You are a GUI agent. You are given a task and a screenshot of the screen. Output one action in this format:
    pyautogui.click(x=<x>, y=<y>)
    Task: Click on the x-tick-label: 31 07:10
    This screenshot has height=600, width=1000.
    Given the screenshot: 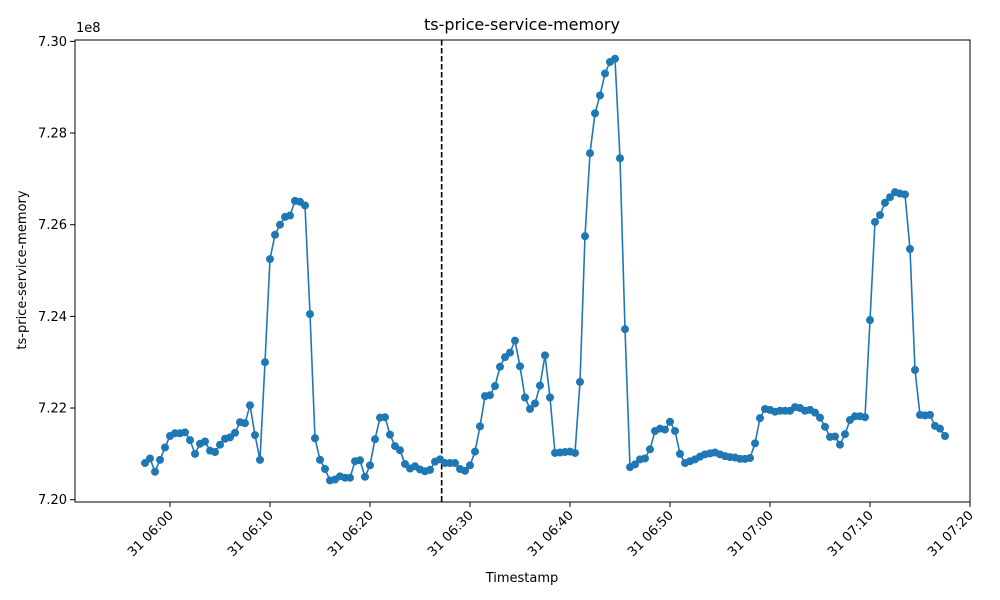 What is the action you would take?
    pyautogui.click(x=851, y=534)
    